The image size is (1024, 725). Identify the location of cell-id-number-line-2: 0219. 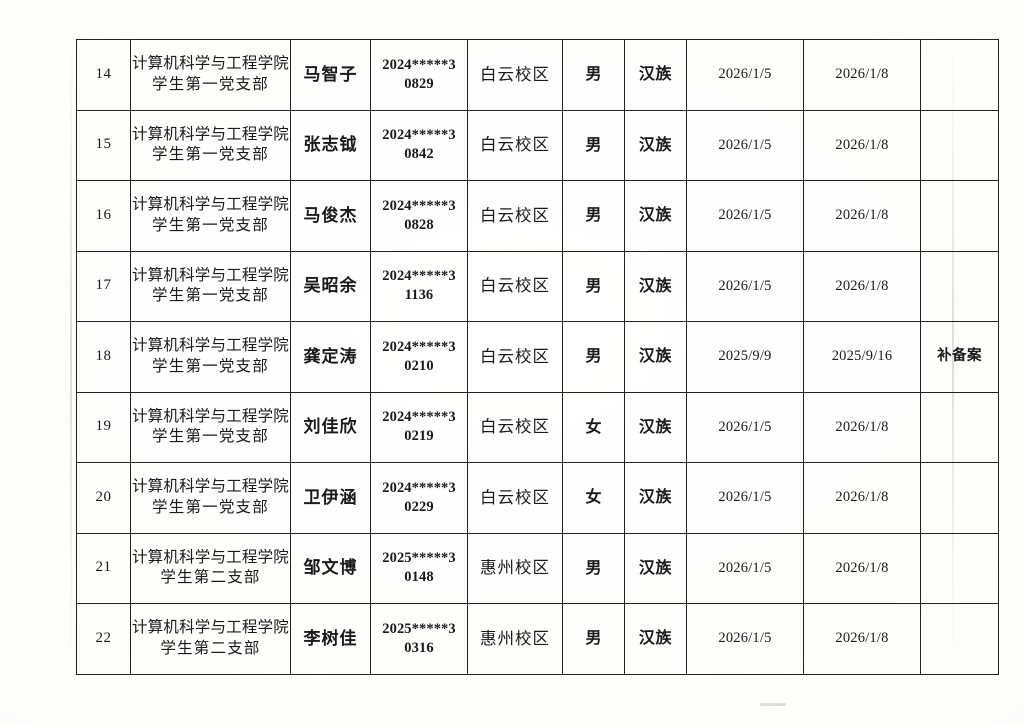
(419, 436).